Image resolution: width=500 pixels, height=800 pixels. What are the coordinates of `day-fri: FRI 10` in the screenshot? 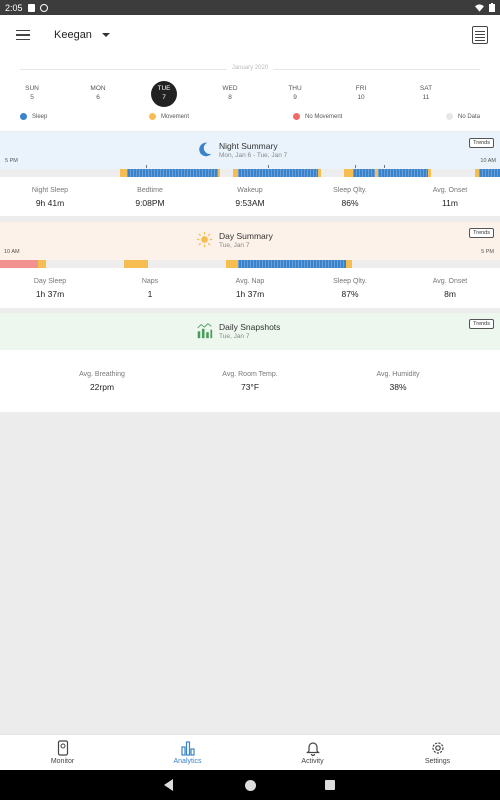 It's located at (361, 93).